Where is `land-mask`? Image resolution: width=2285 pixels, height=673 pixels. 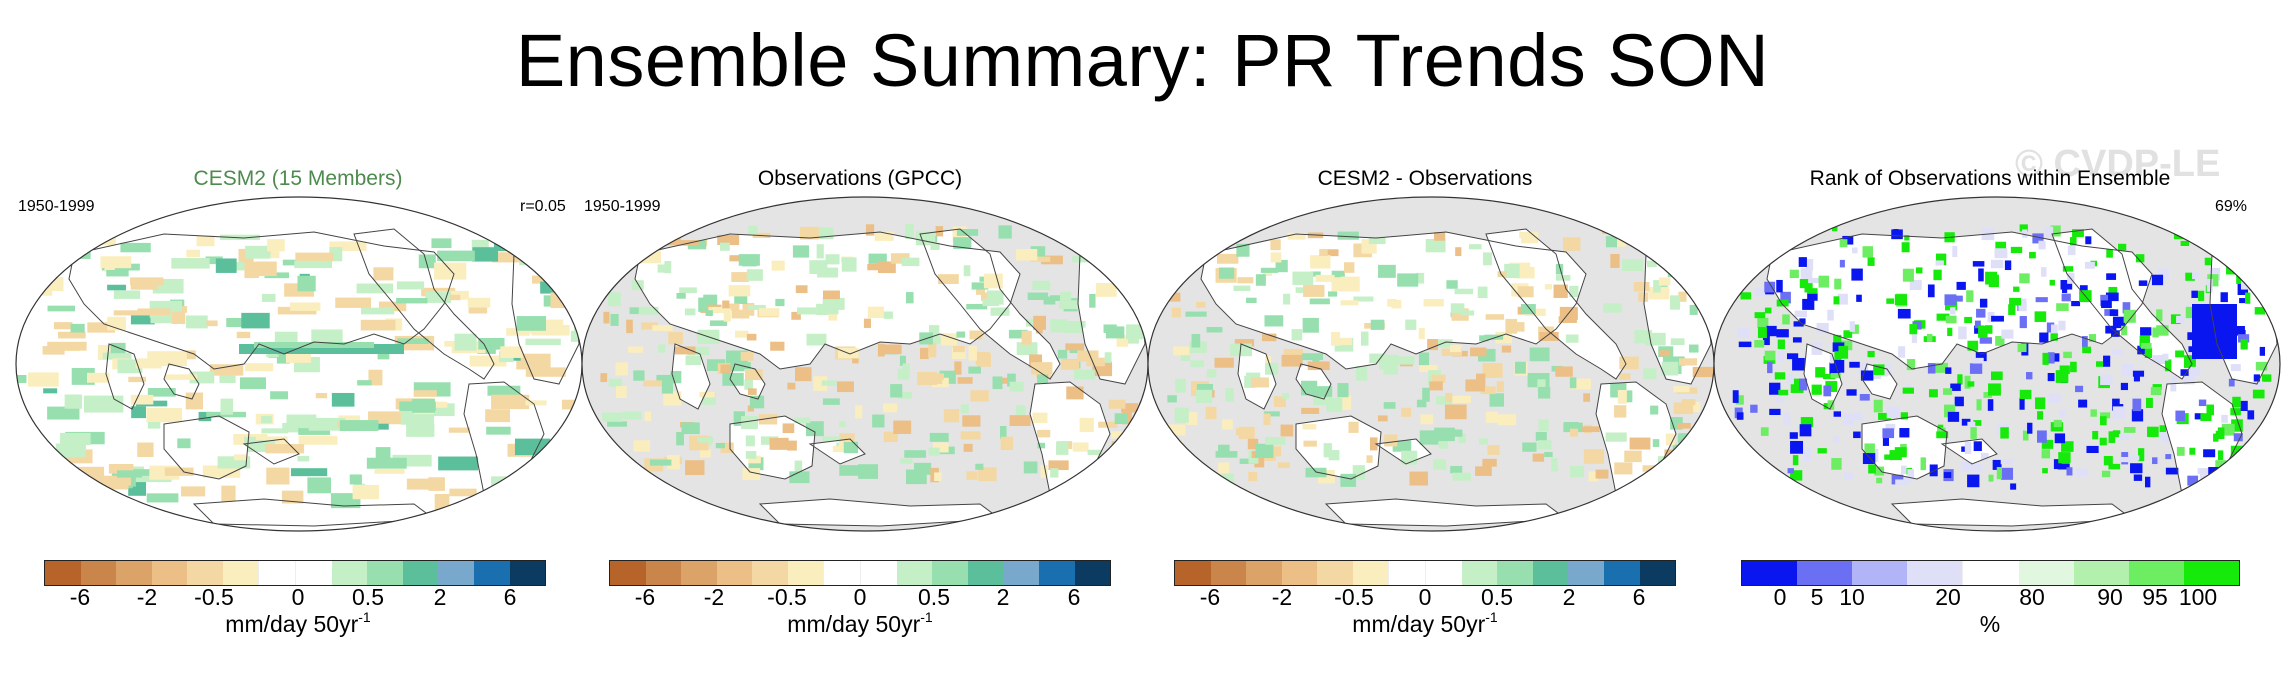
land-mask is located at coordinates (1338, 447).